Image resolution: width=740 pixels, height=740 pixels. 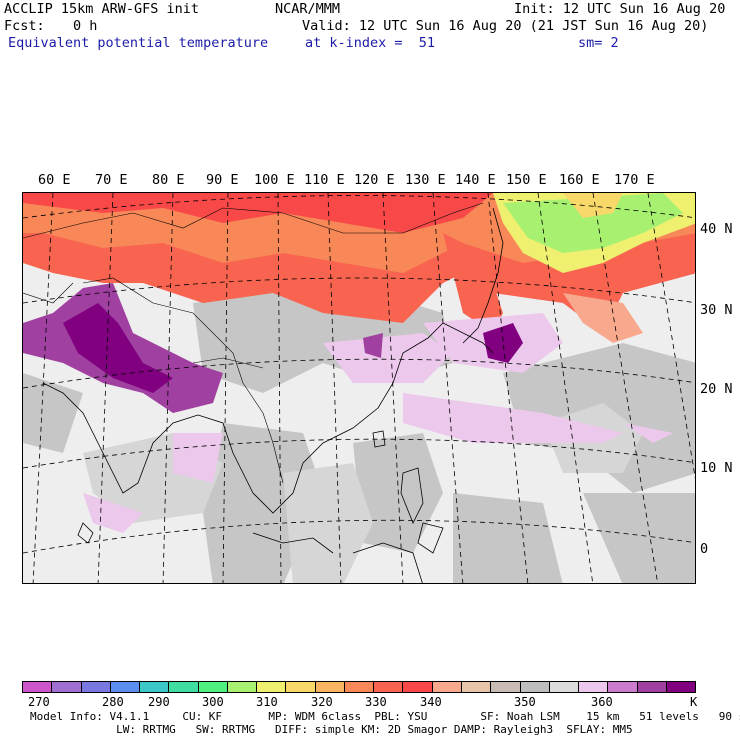 What do you see at coordinates (54, 180) in the screenshot?
I see `longitude-label: 60 E` at bounding box center [54, 180].